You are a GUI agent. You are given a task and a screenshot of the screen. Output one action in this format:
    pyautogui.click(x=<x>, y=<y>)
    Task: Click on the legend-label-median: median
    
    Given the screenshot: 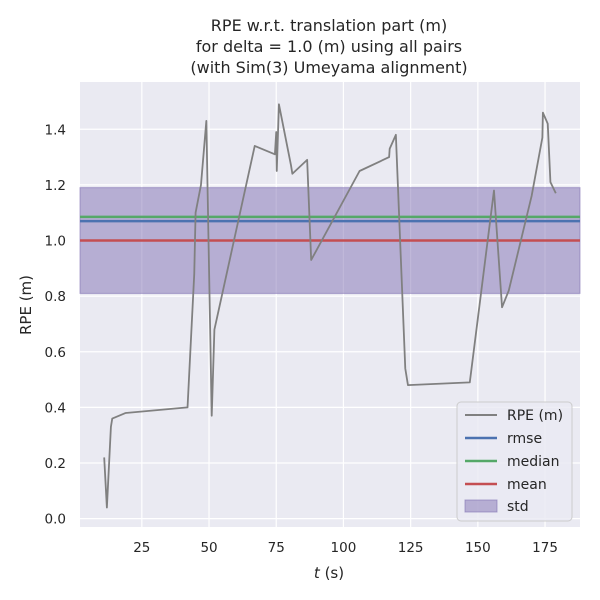 What is the action you would take?
    pyautogui.click(x=533, y=462)
    